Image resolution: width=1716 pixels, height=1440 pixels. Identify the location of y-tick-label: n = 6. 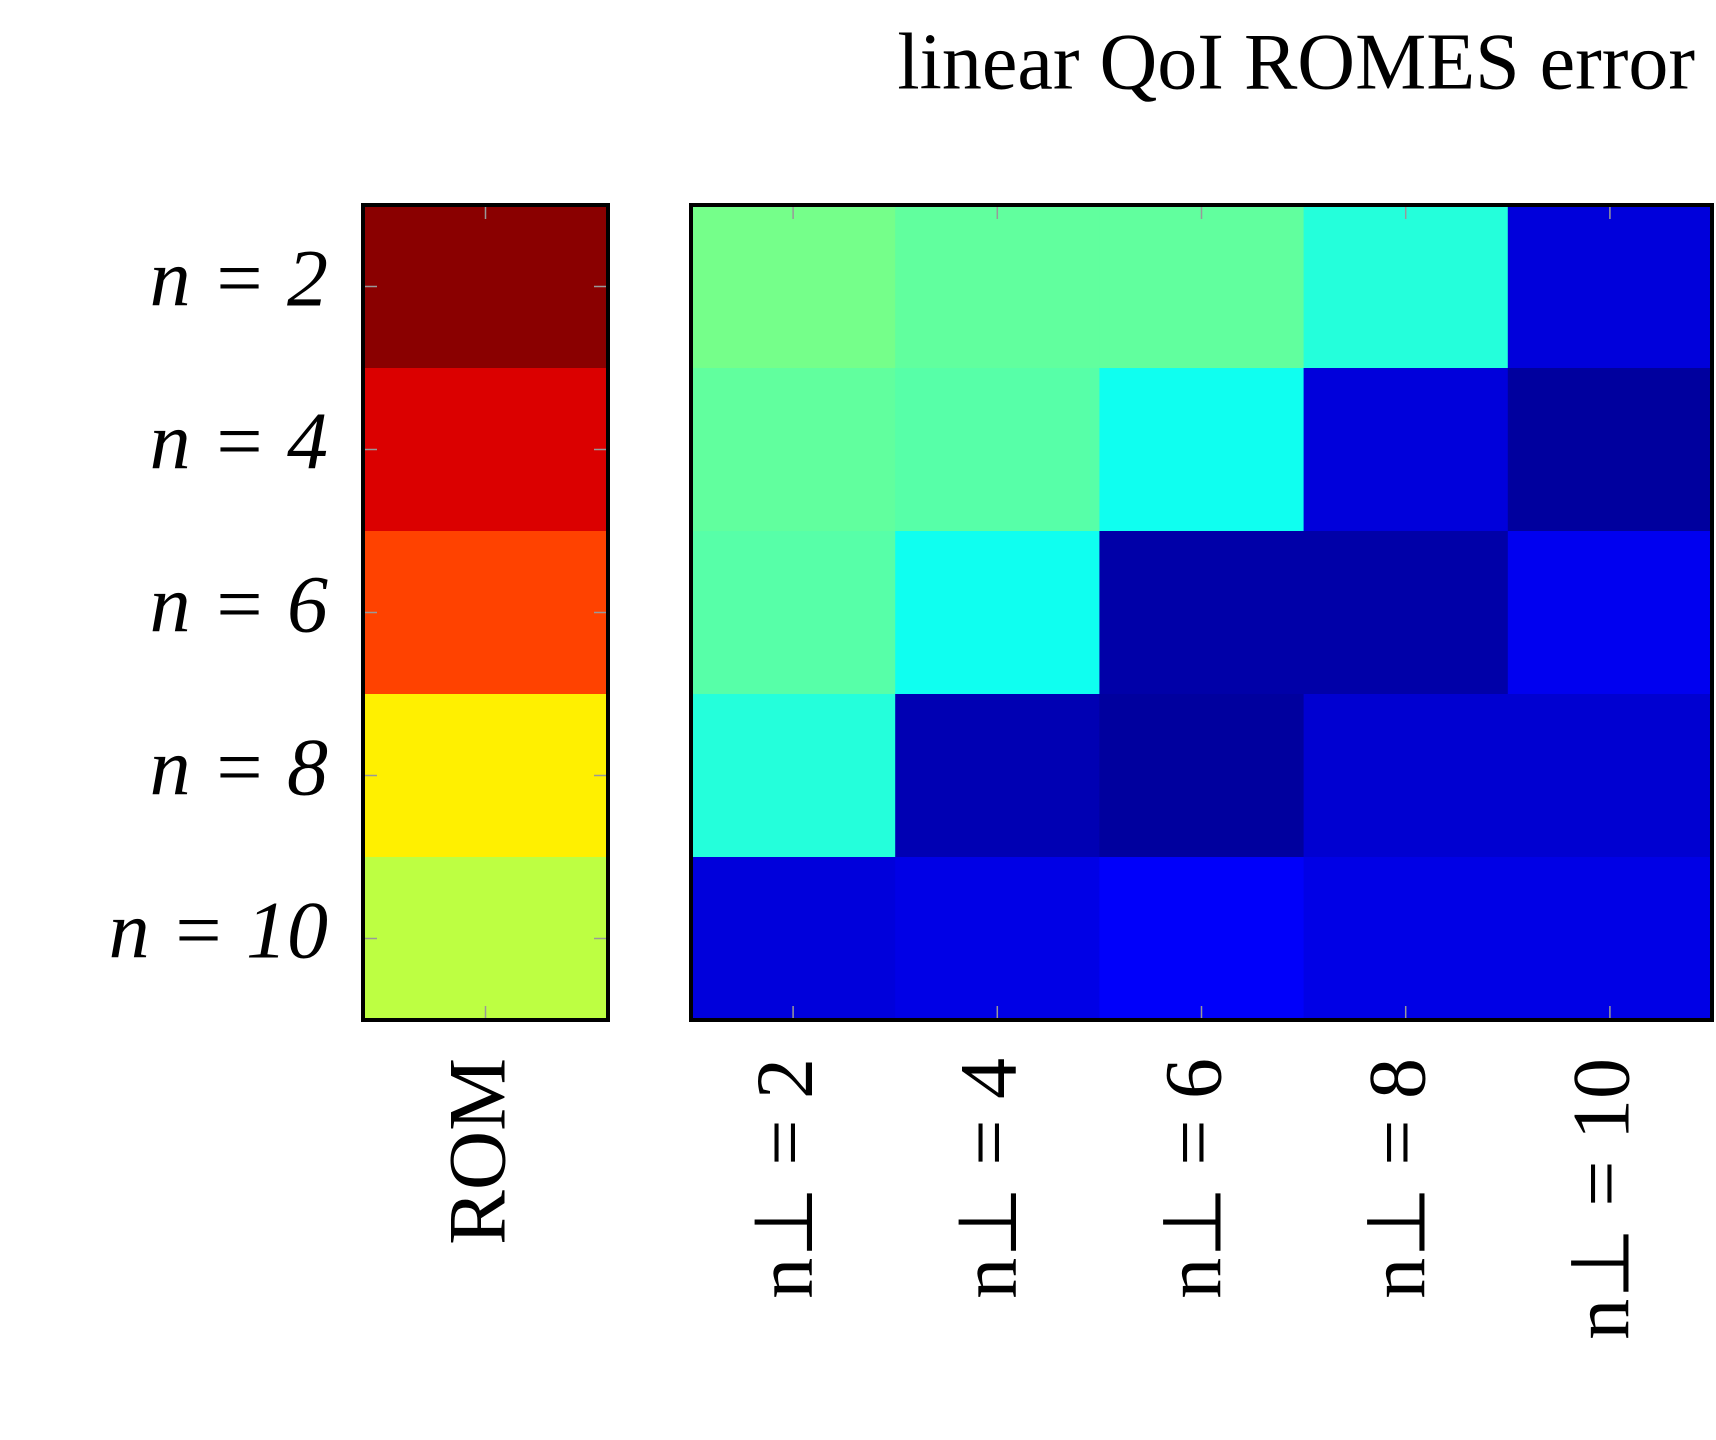
(239, 603).